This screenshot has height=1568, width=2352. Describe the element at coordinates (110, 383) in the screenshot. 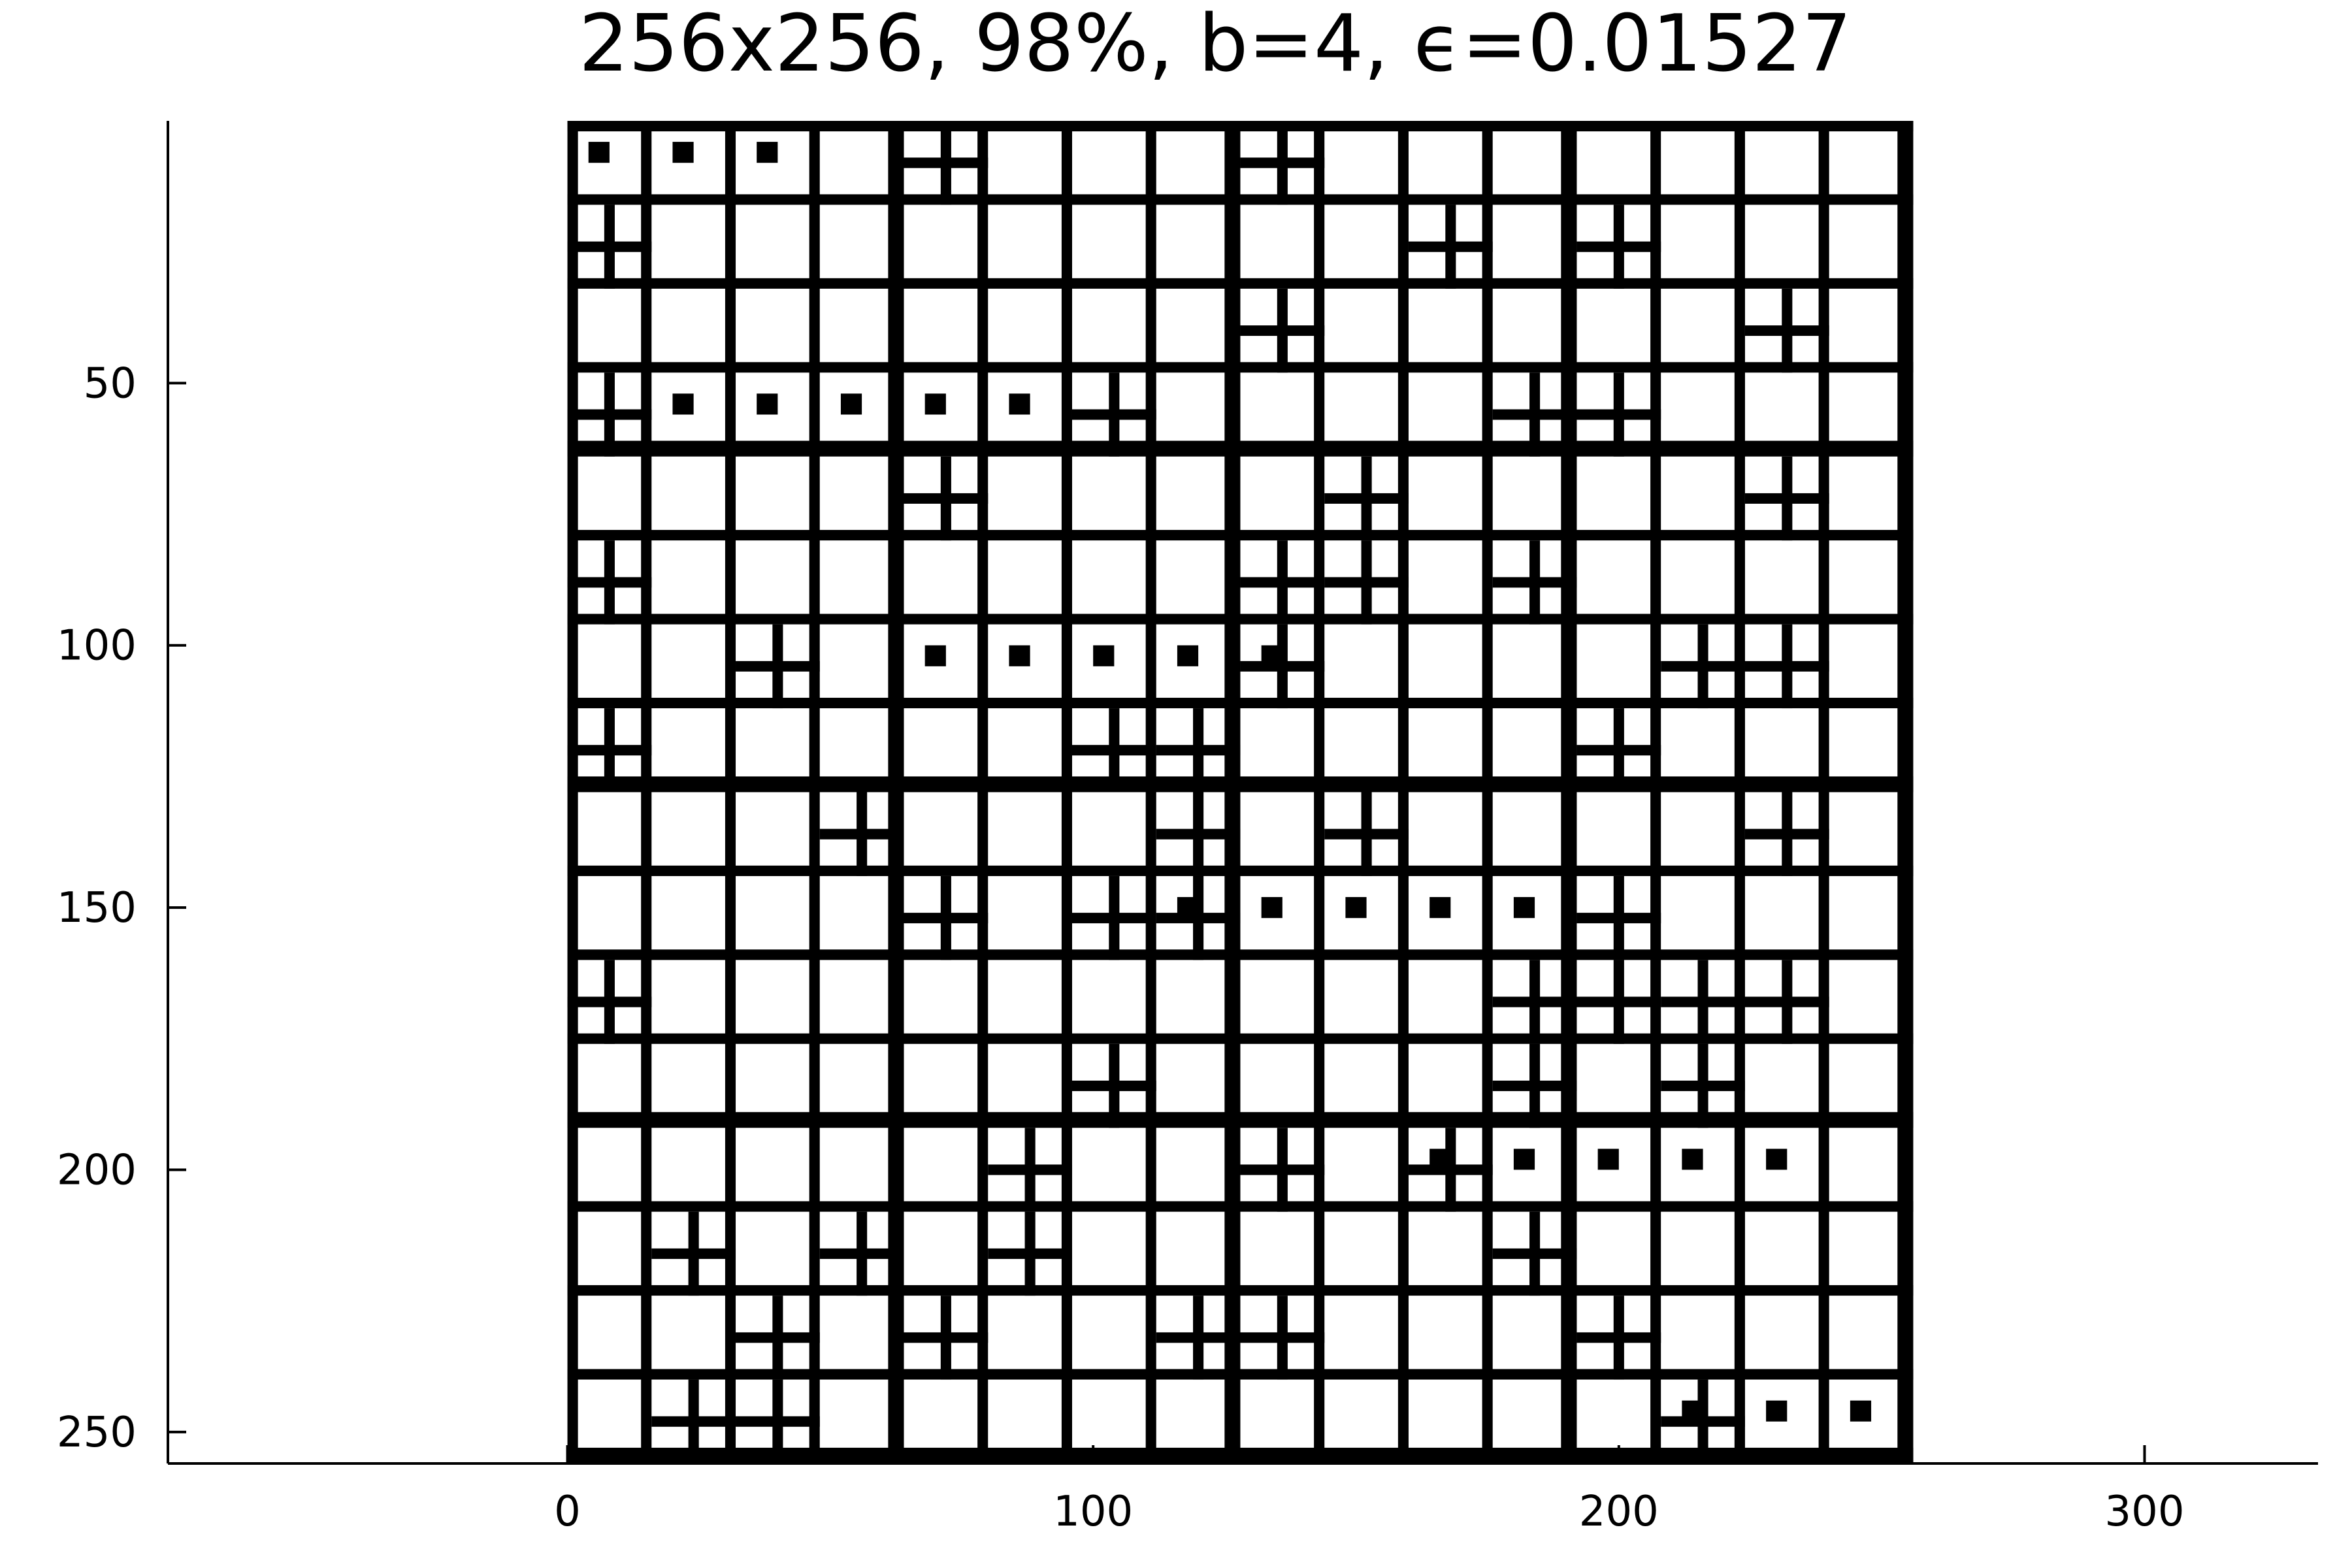

I see `y-tick-label: 50` at that location.